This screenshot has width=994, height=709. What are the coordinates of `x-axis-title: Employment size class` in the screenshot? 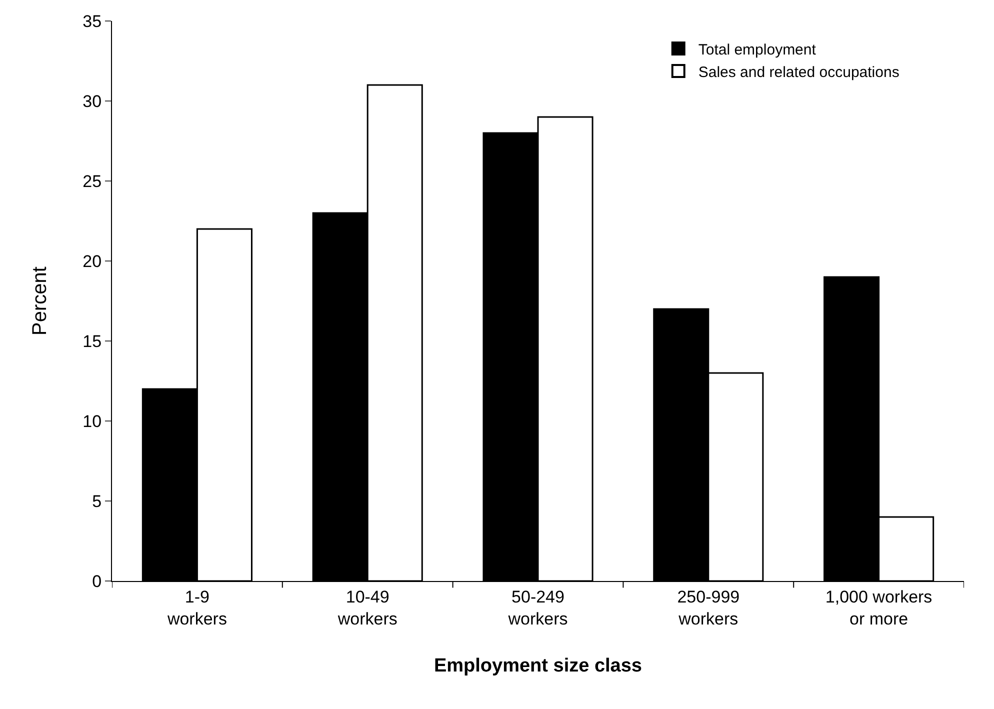 It's located at (538, 665).